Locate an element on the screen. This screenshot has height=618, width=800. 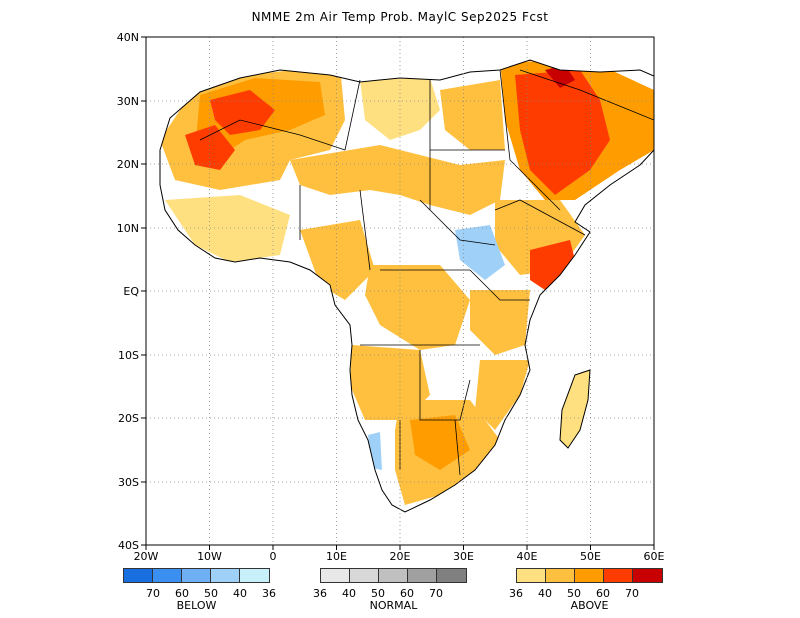
lon-label-20w: 20W is located at coordinates (146, 556).